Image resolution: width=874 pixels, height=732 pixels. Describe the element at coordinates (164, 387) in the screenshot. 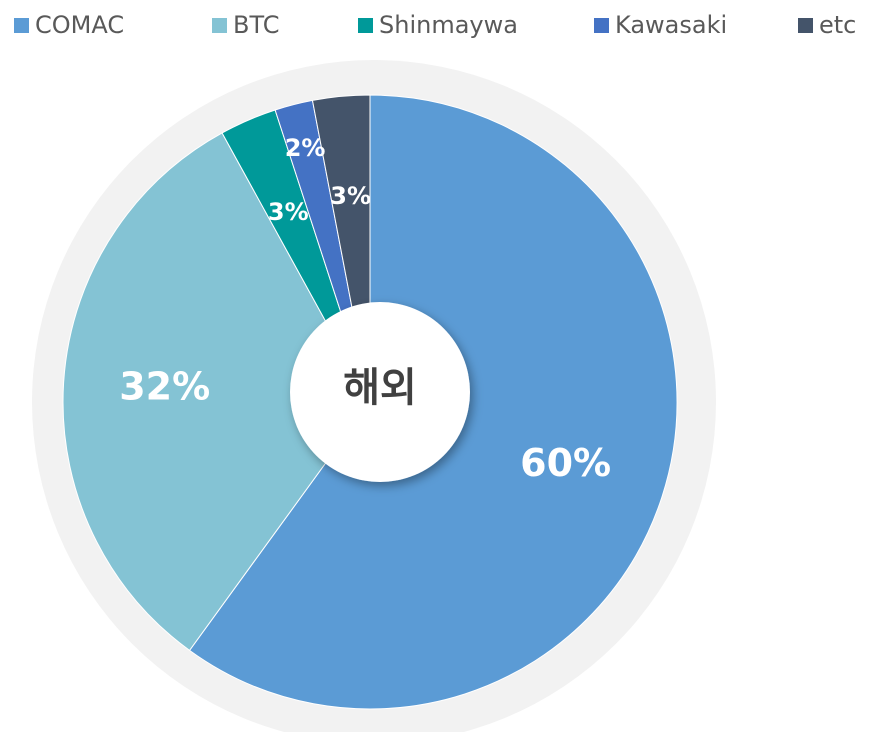

I see `data-label: 32%` at that location.